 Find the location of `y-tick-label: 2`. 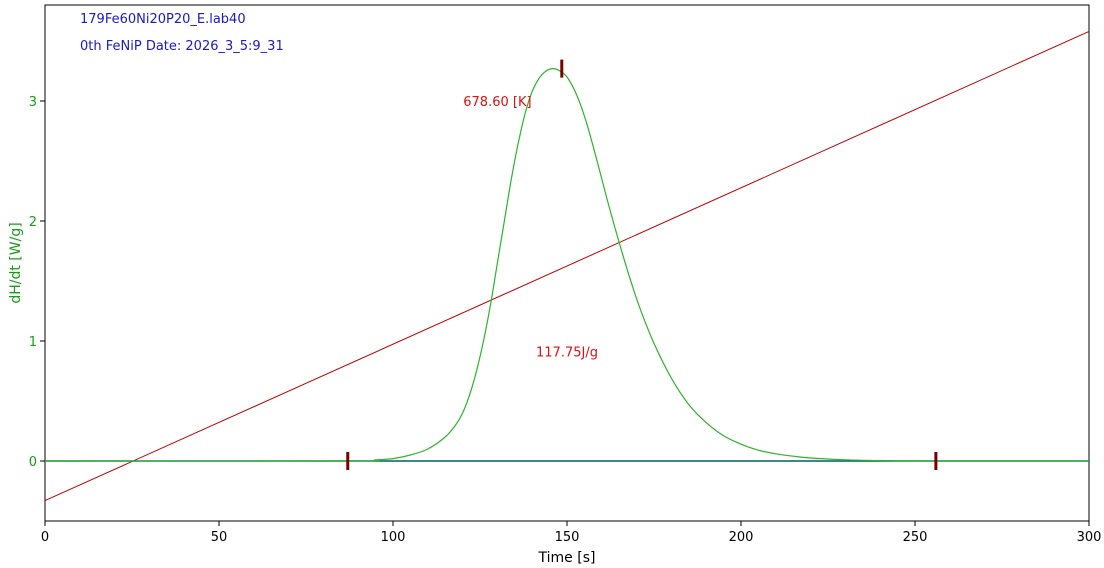

y-tick-label: 2 is located at coordinates (33, 222).